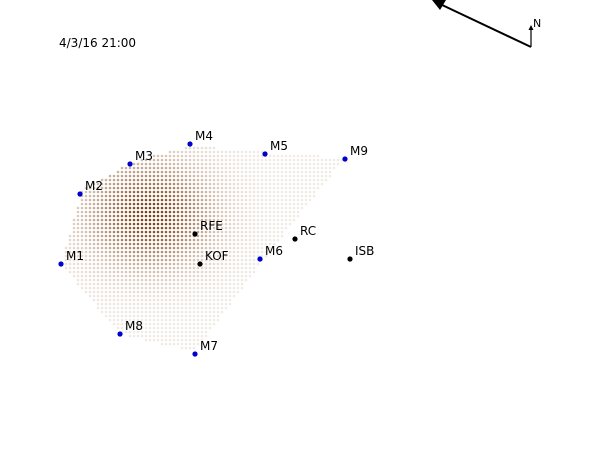  What do you see at coordinates (144, 156) in the screenshot?
I see `monitor-label-m3: M3` at bounding box center [144, 156].